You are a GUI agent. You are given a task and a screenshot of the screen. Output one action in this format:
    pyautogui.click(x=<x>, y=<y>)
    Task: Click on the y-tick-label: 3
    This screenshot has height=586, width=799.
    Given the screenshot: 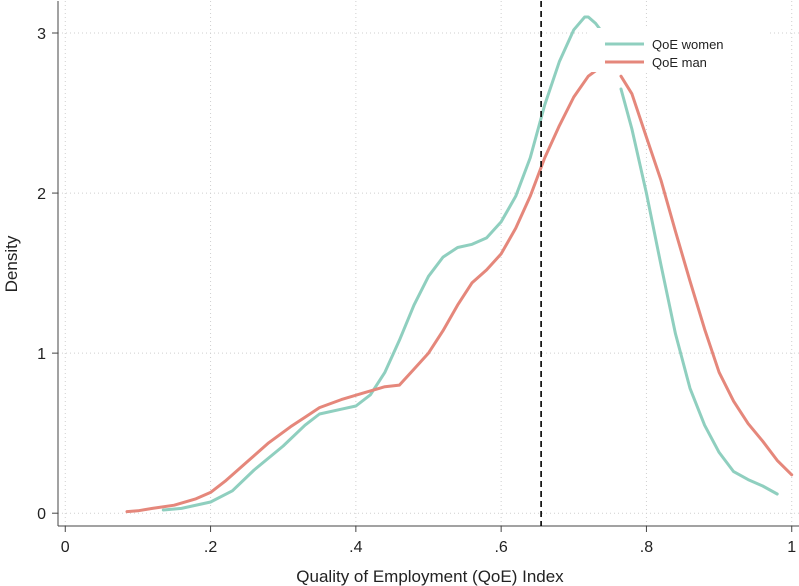 What is the action you would take?
    pyautogui.click(x=41, y=34)
    